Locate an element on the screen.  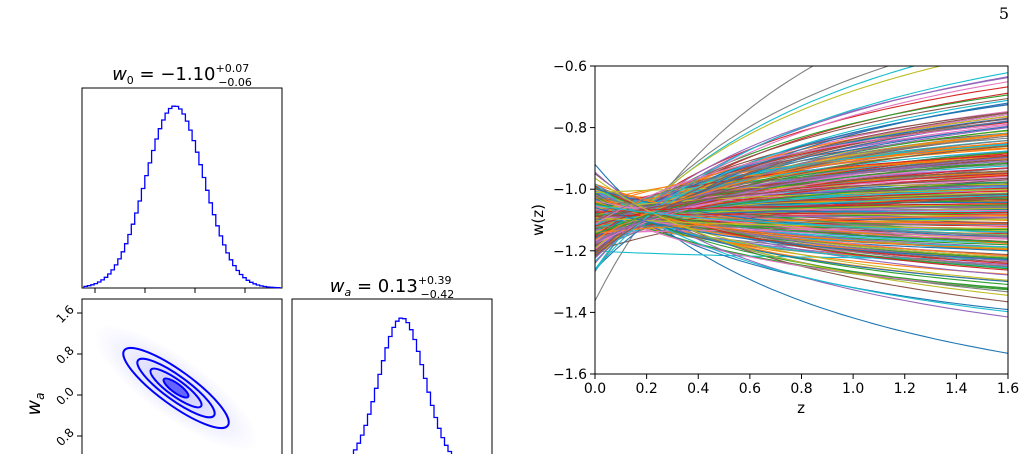
joint-frame is located at coordinates (182, 376).